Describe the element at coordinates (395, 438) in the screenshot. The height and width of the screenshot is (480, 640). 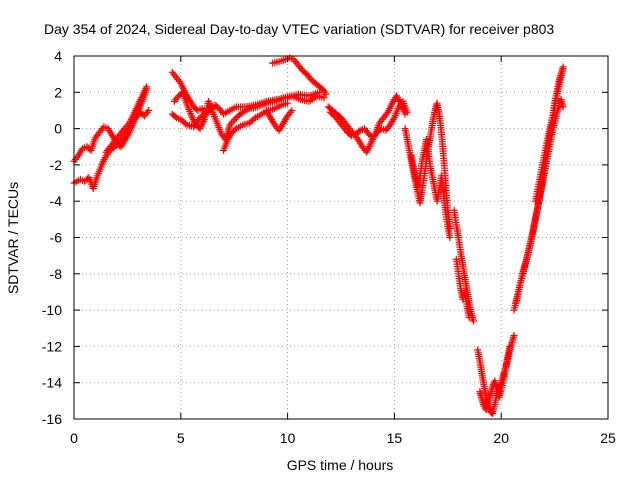
I see `x-tick-label: 15` at that location.